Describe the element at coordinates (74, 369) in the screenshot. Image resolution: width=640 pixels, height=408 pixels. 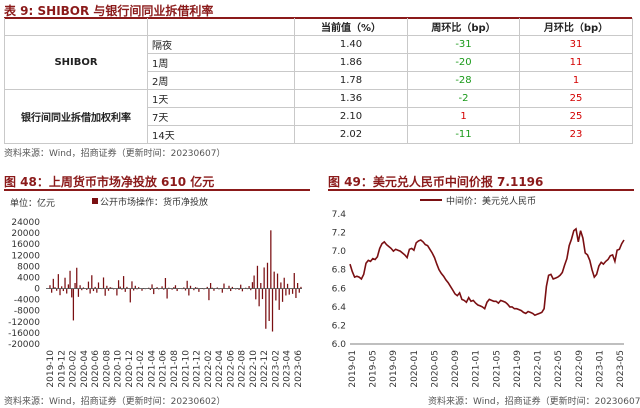
I see `x-tick-label: 2020-02` at that location.